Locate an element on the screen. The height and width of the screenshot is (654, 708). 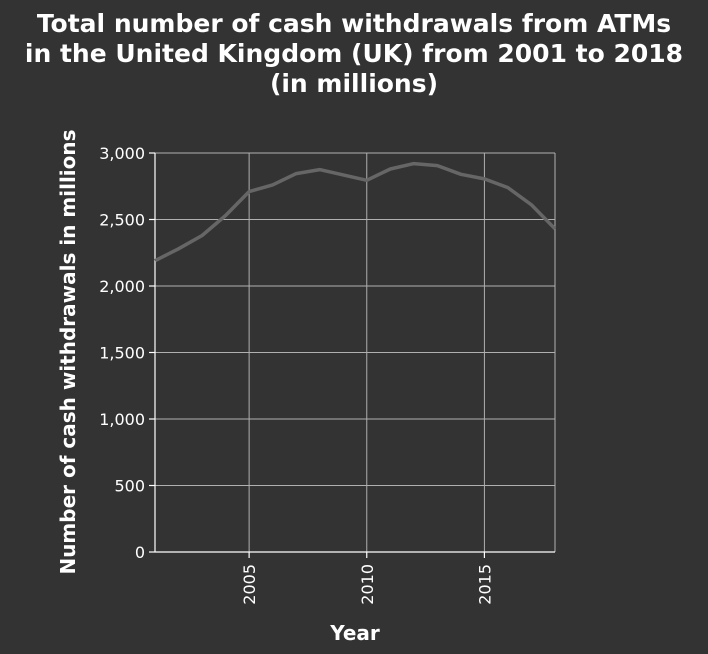
series-line is located at coordinates (355, 212).